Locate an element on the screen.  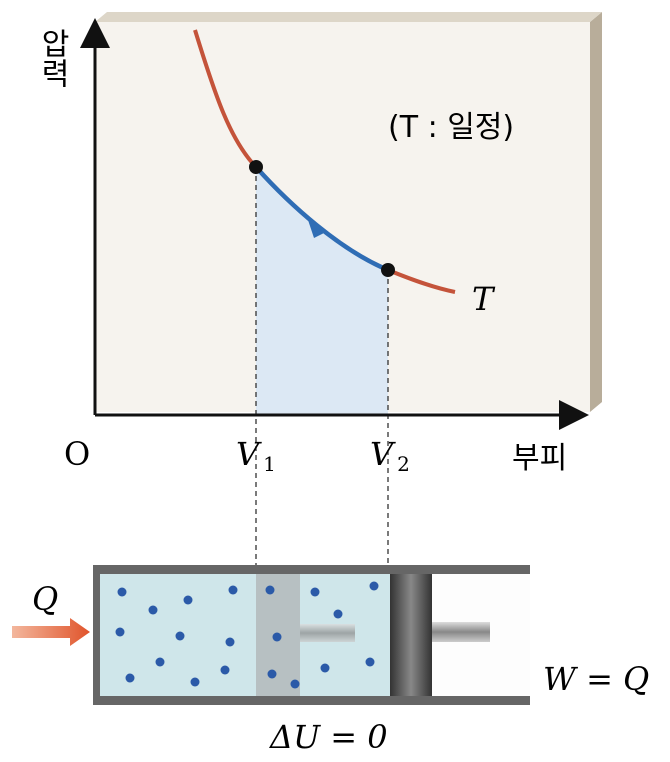
molecules is located at coordinates (247, 635).